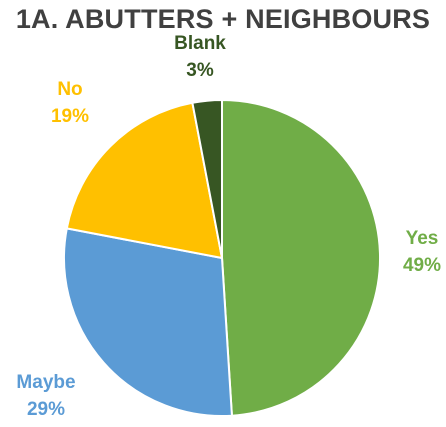 The width and height of the screenshot is (446, 427). Describe the element at coordinates (207, 179) in the screenshot. I see `pie-slice-blank` at that location.